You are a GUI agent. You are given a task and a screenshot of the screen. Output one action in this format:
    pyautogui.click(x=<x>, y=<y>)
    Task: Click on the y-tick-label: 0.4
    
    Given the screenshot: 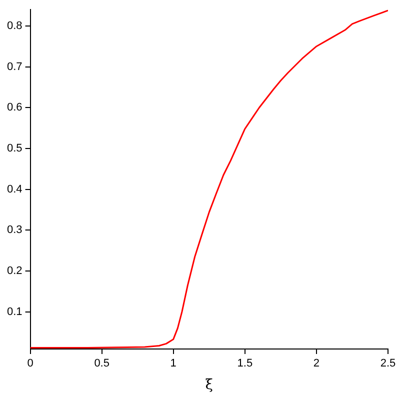 What is the action you would take?
    pyautogui.click(x=14, y=189)
    